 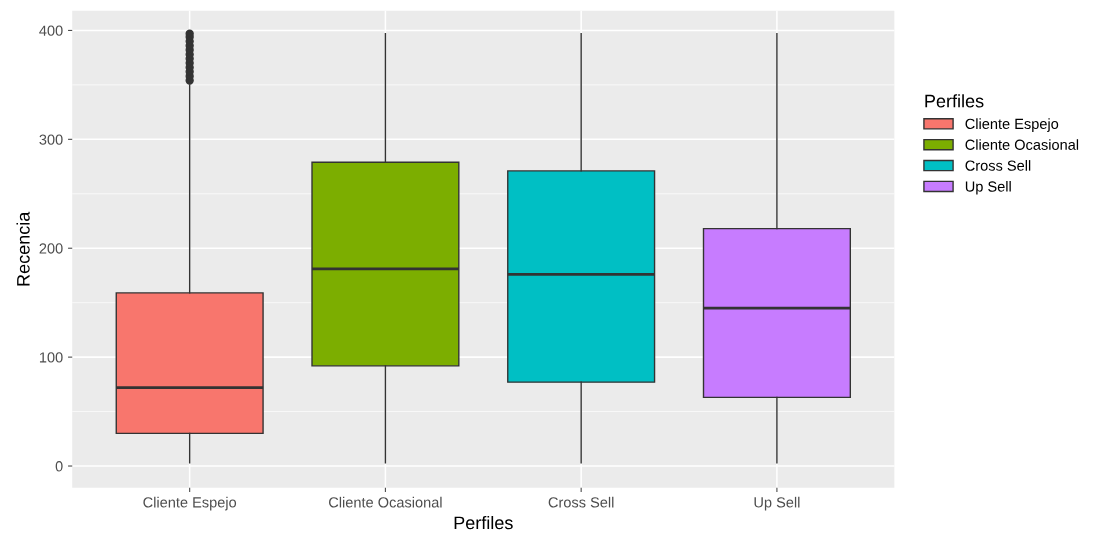 What do you see at coordinates (51, 139) in the screenshot?
I see `y-tick-label: 300` at bounding box center [51, 139].